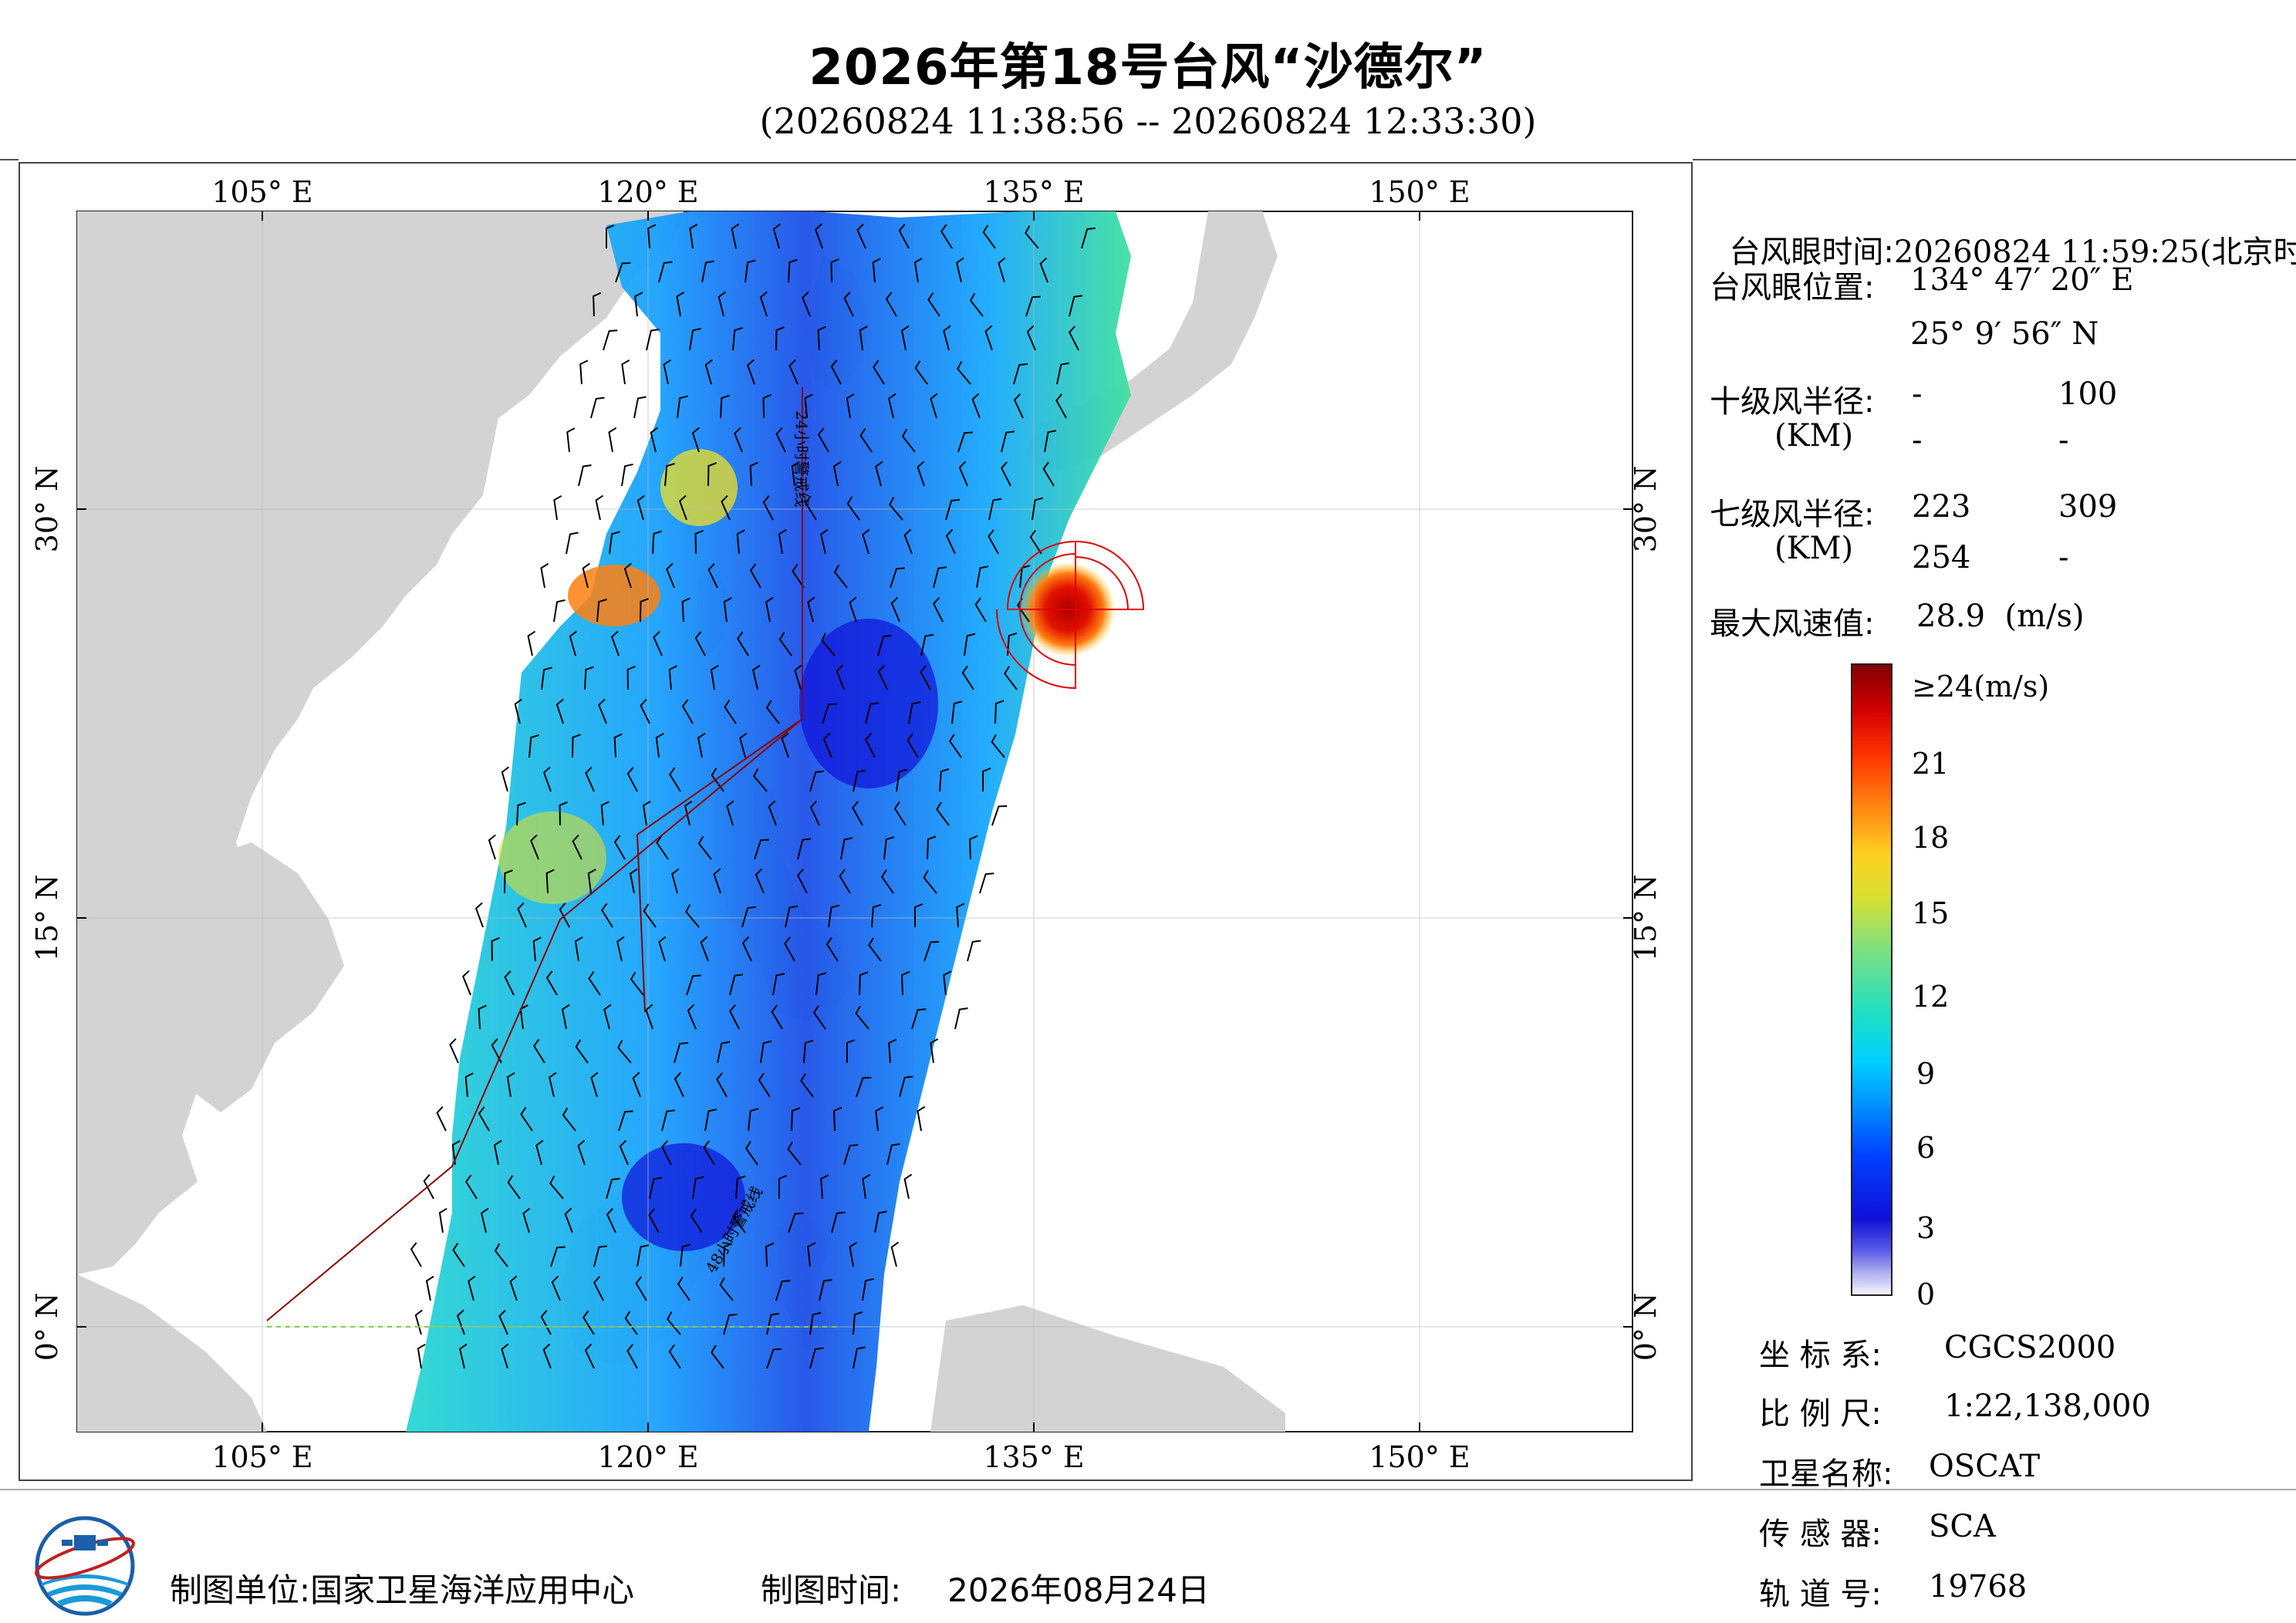 This screenshot has width=2296, height=1623. What do you see at coordinates (172, 1353) in the screenshot?
I see `land-sumatra` at bounding box center [172, 1353].